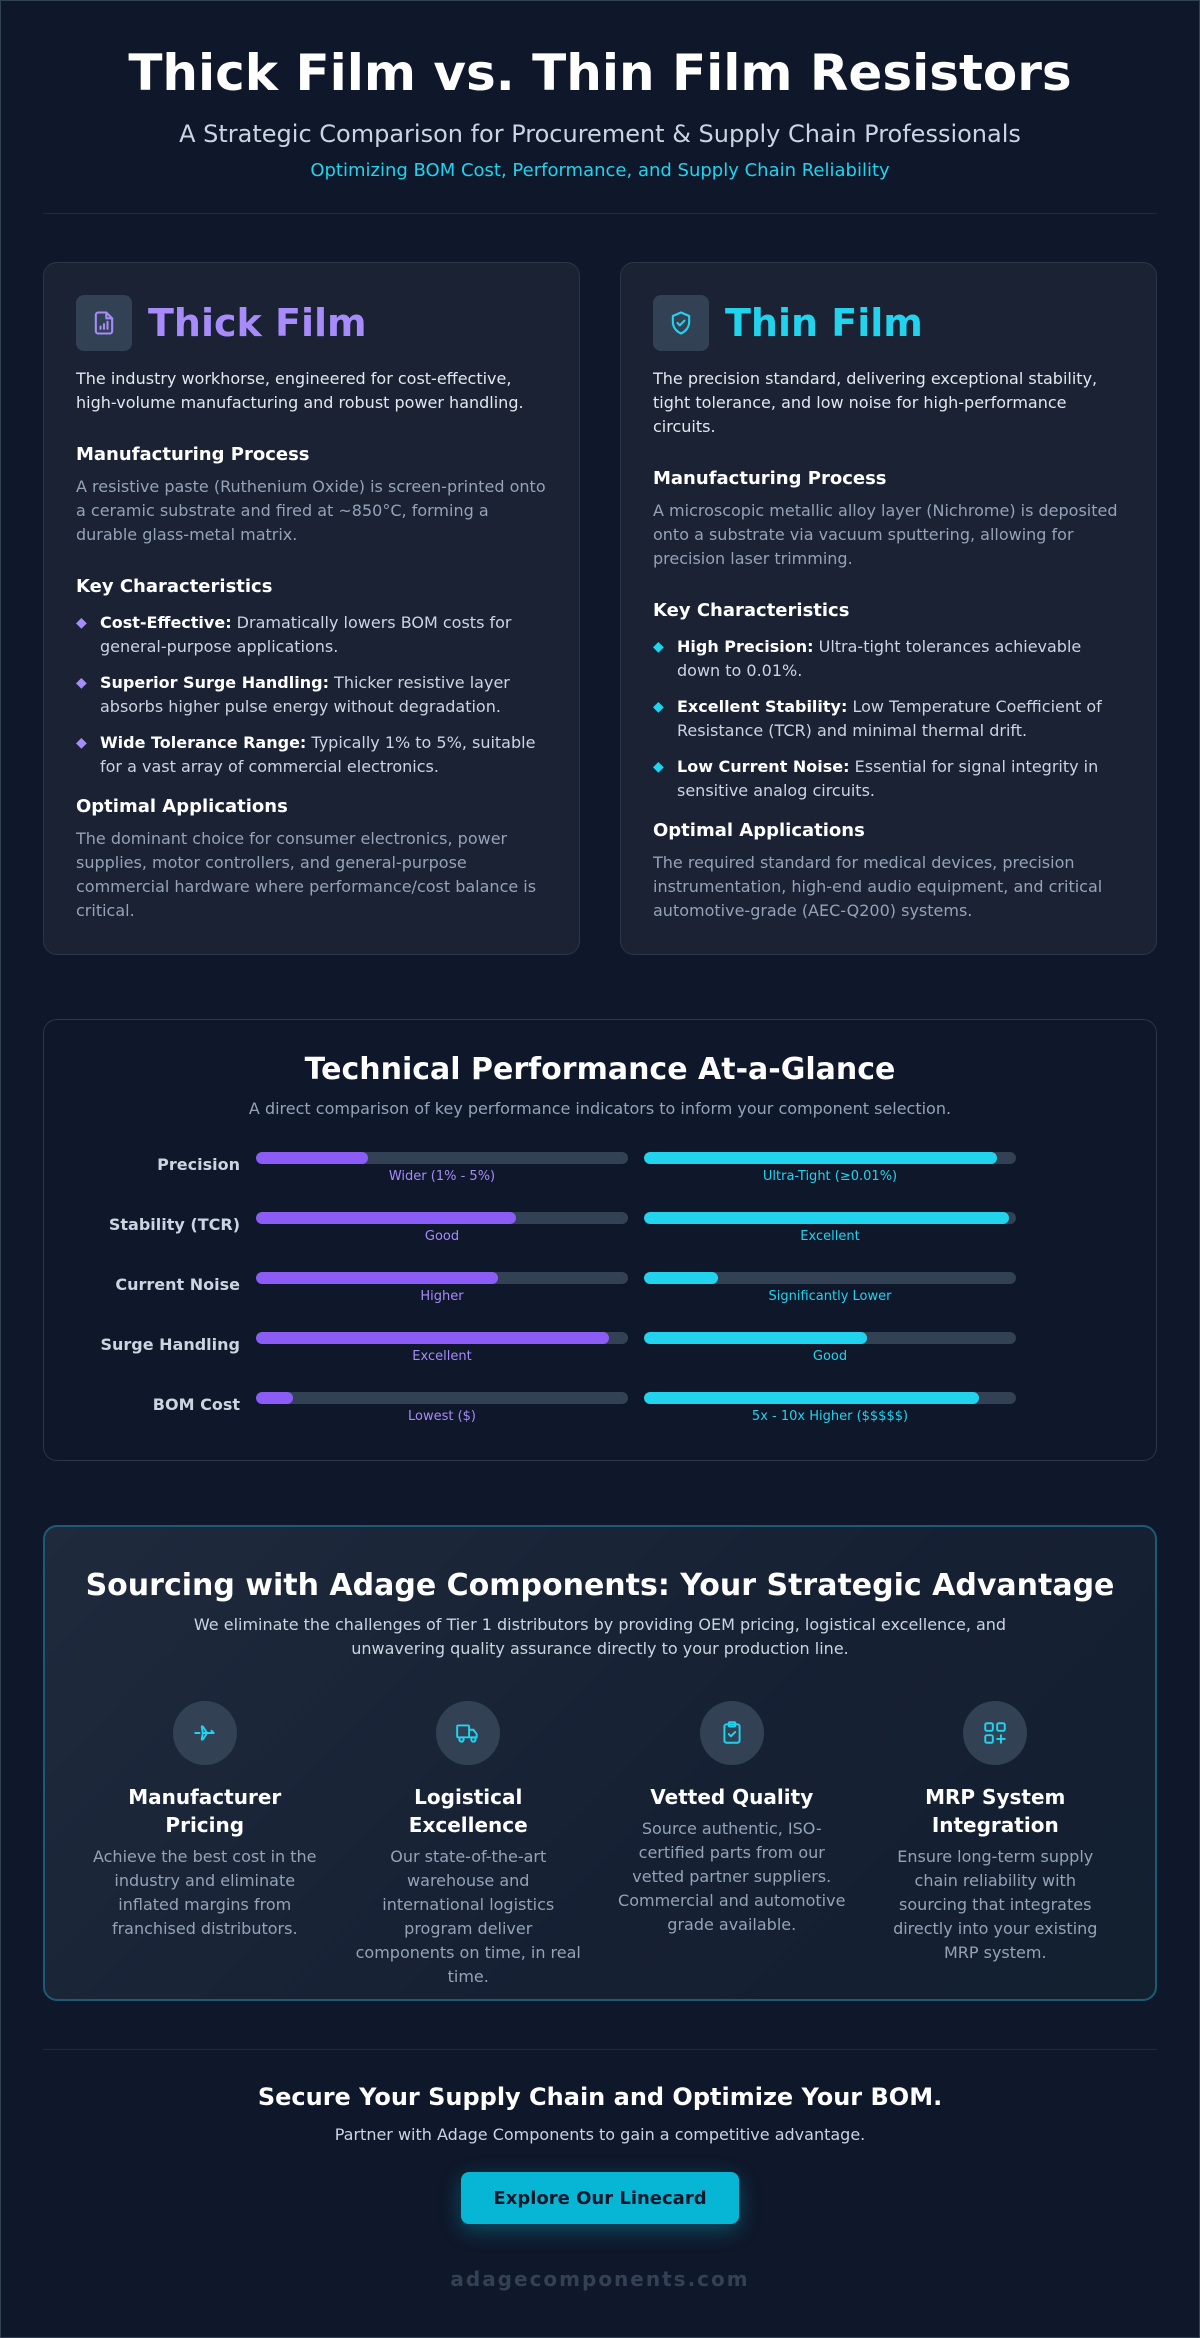 The image size is (1200, 2338). I want to click on thin-process-heading: Manufacturing Process, so click(770, 478).